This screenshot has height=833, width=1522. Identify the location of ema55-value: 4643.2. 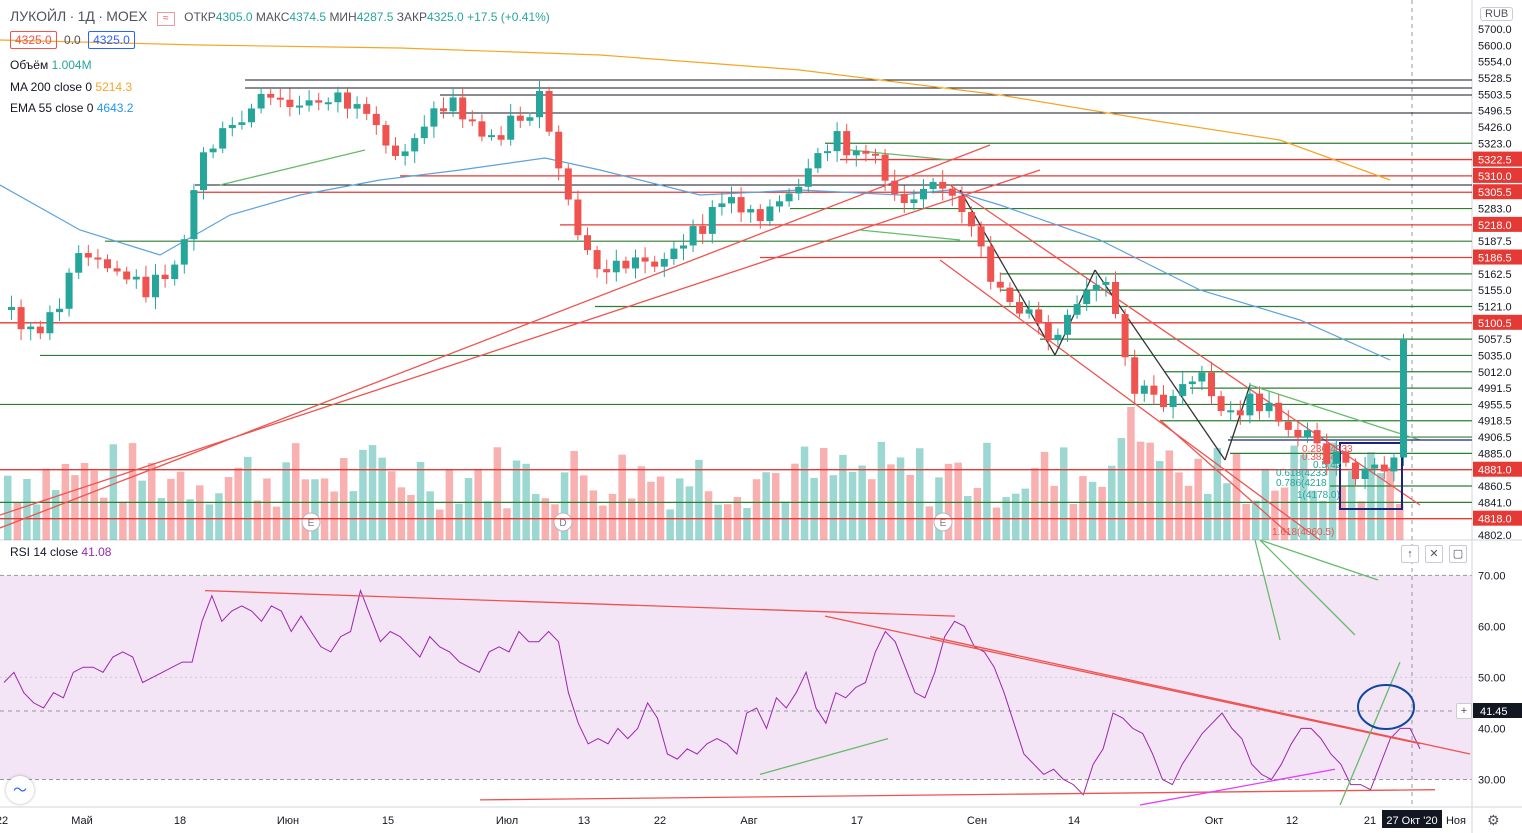
(115, 108).